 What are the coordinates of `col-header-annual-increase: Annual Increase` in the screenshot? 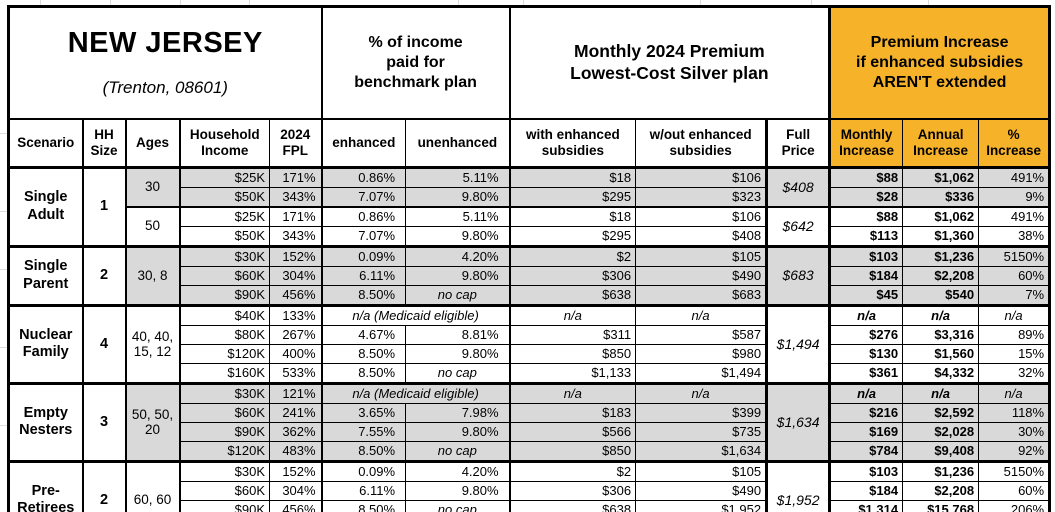 It's located at (941, 143).